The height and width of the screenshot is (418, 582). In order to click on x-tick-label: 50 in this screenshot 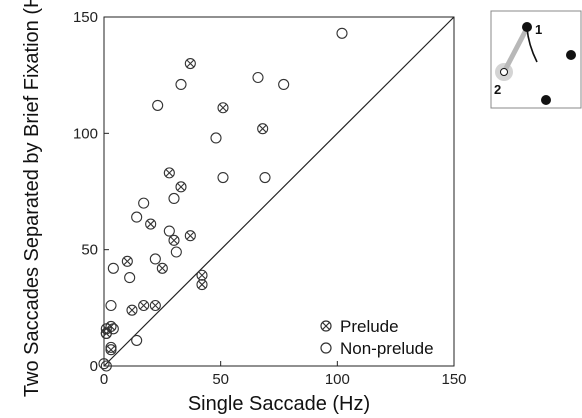, I will do `click(220, 379)`.